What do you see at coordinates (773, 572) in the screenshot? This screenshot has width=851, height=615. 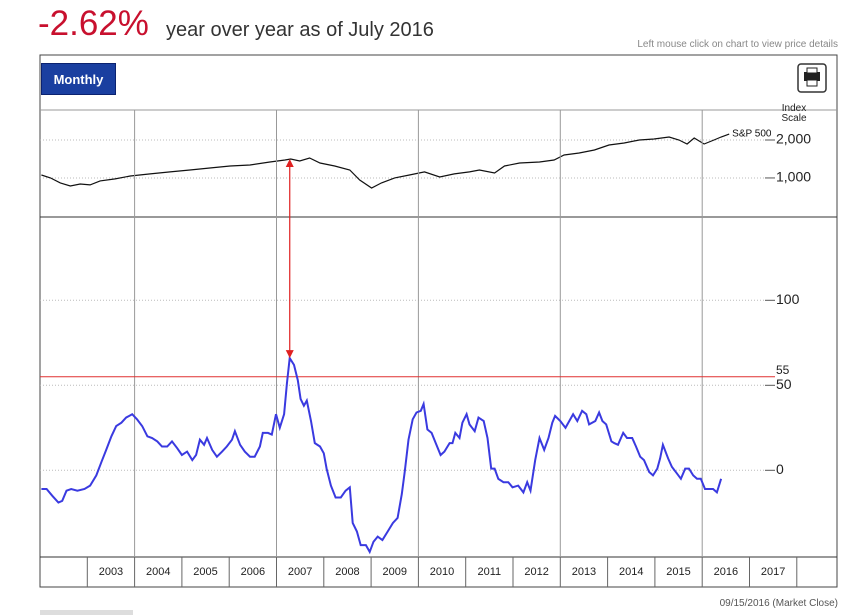 I see `x-tick-label: 2017` at bounding box center [773, 572].